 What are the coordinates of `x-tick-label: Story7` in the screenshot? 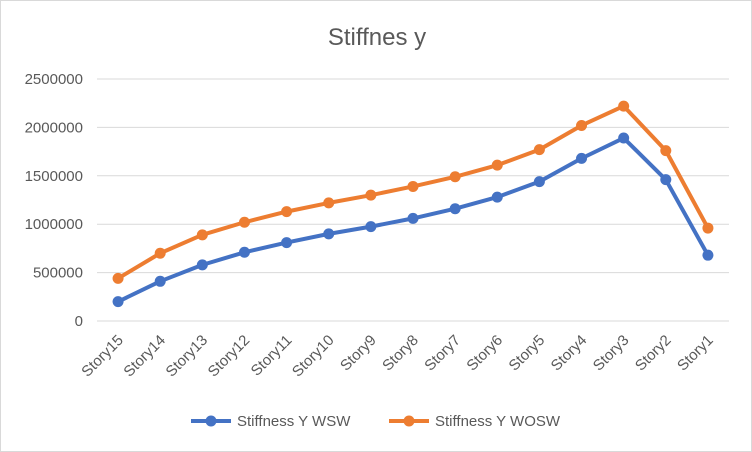 It's located at (442, 353).